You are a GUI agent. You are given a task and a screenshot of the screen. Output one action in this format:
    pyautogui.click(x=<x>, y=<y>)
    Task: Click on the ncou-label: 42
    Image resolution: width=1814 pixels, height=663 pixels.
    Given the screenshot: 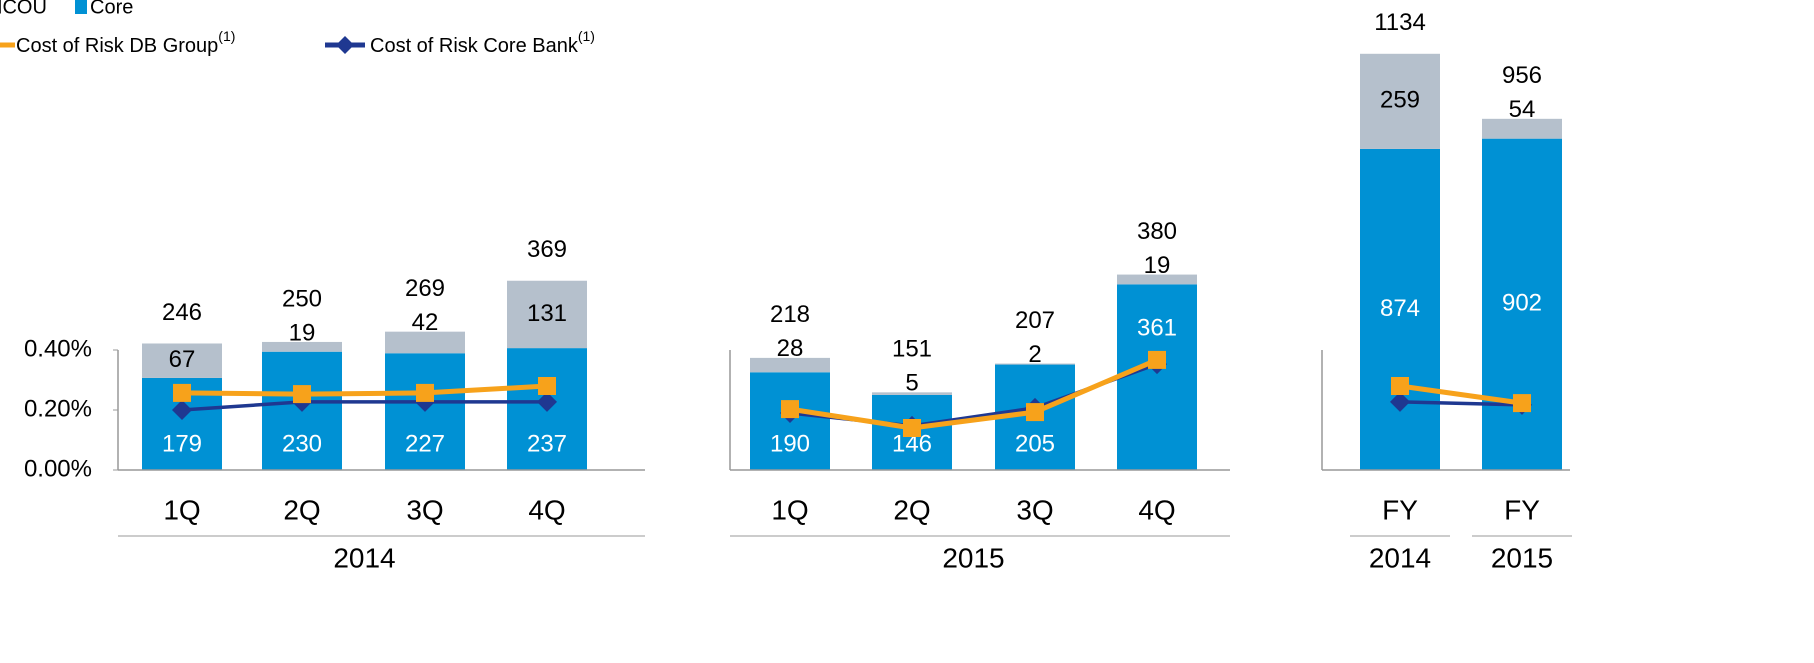 What is the action you would take?
    pyautogui.click(x=425, y=322)
    